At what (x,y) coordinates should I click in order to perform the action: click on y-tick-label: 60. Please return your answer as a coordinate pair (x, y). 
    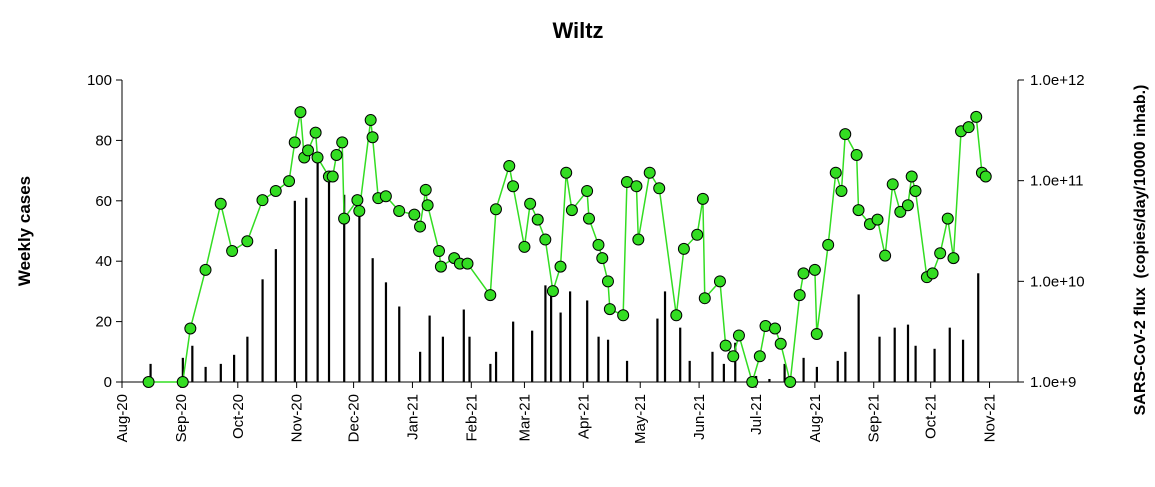
    Looking at the image, I should click on (103, 201).